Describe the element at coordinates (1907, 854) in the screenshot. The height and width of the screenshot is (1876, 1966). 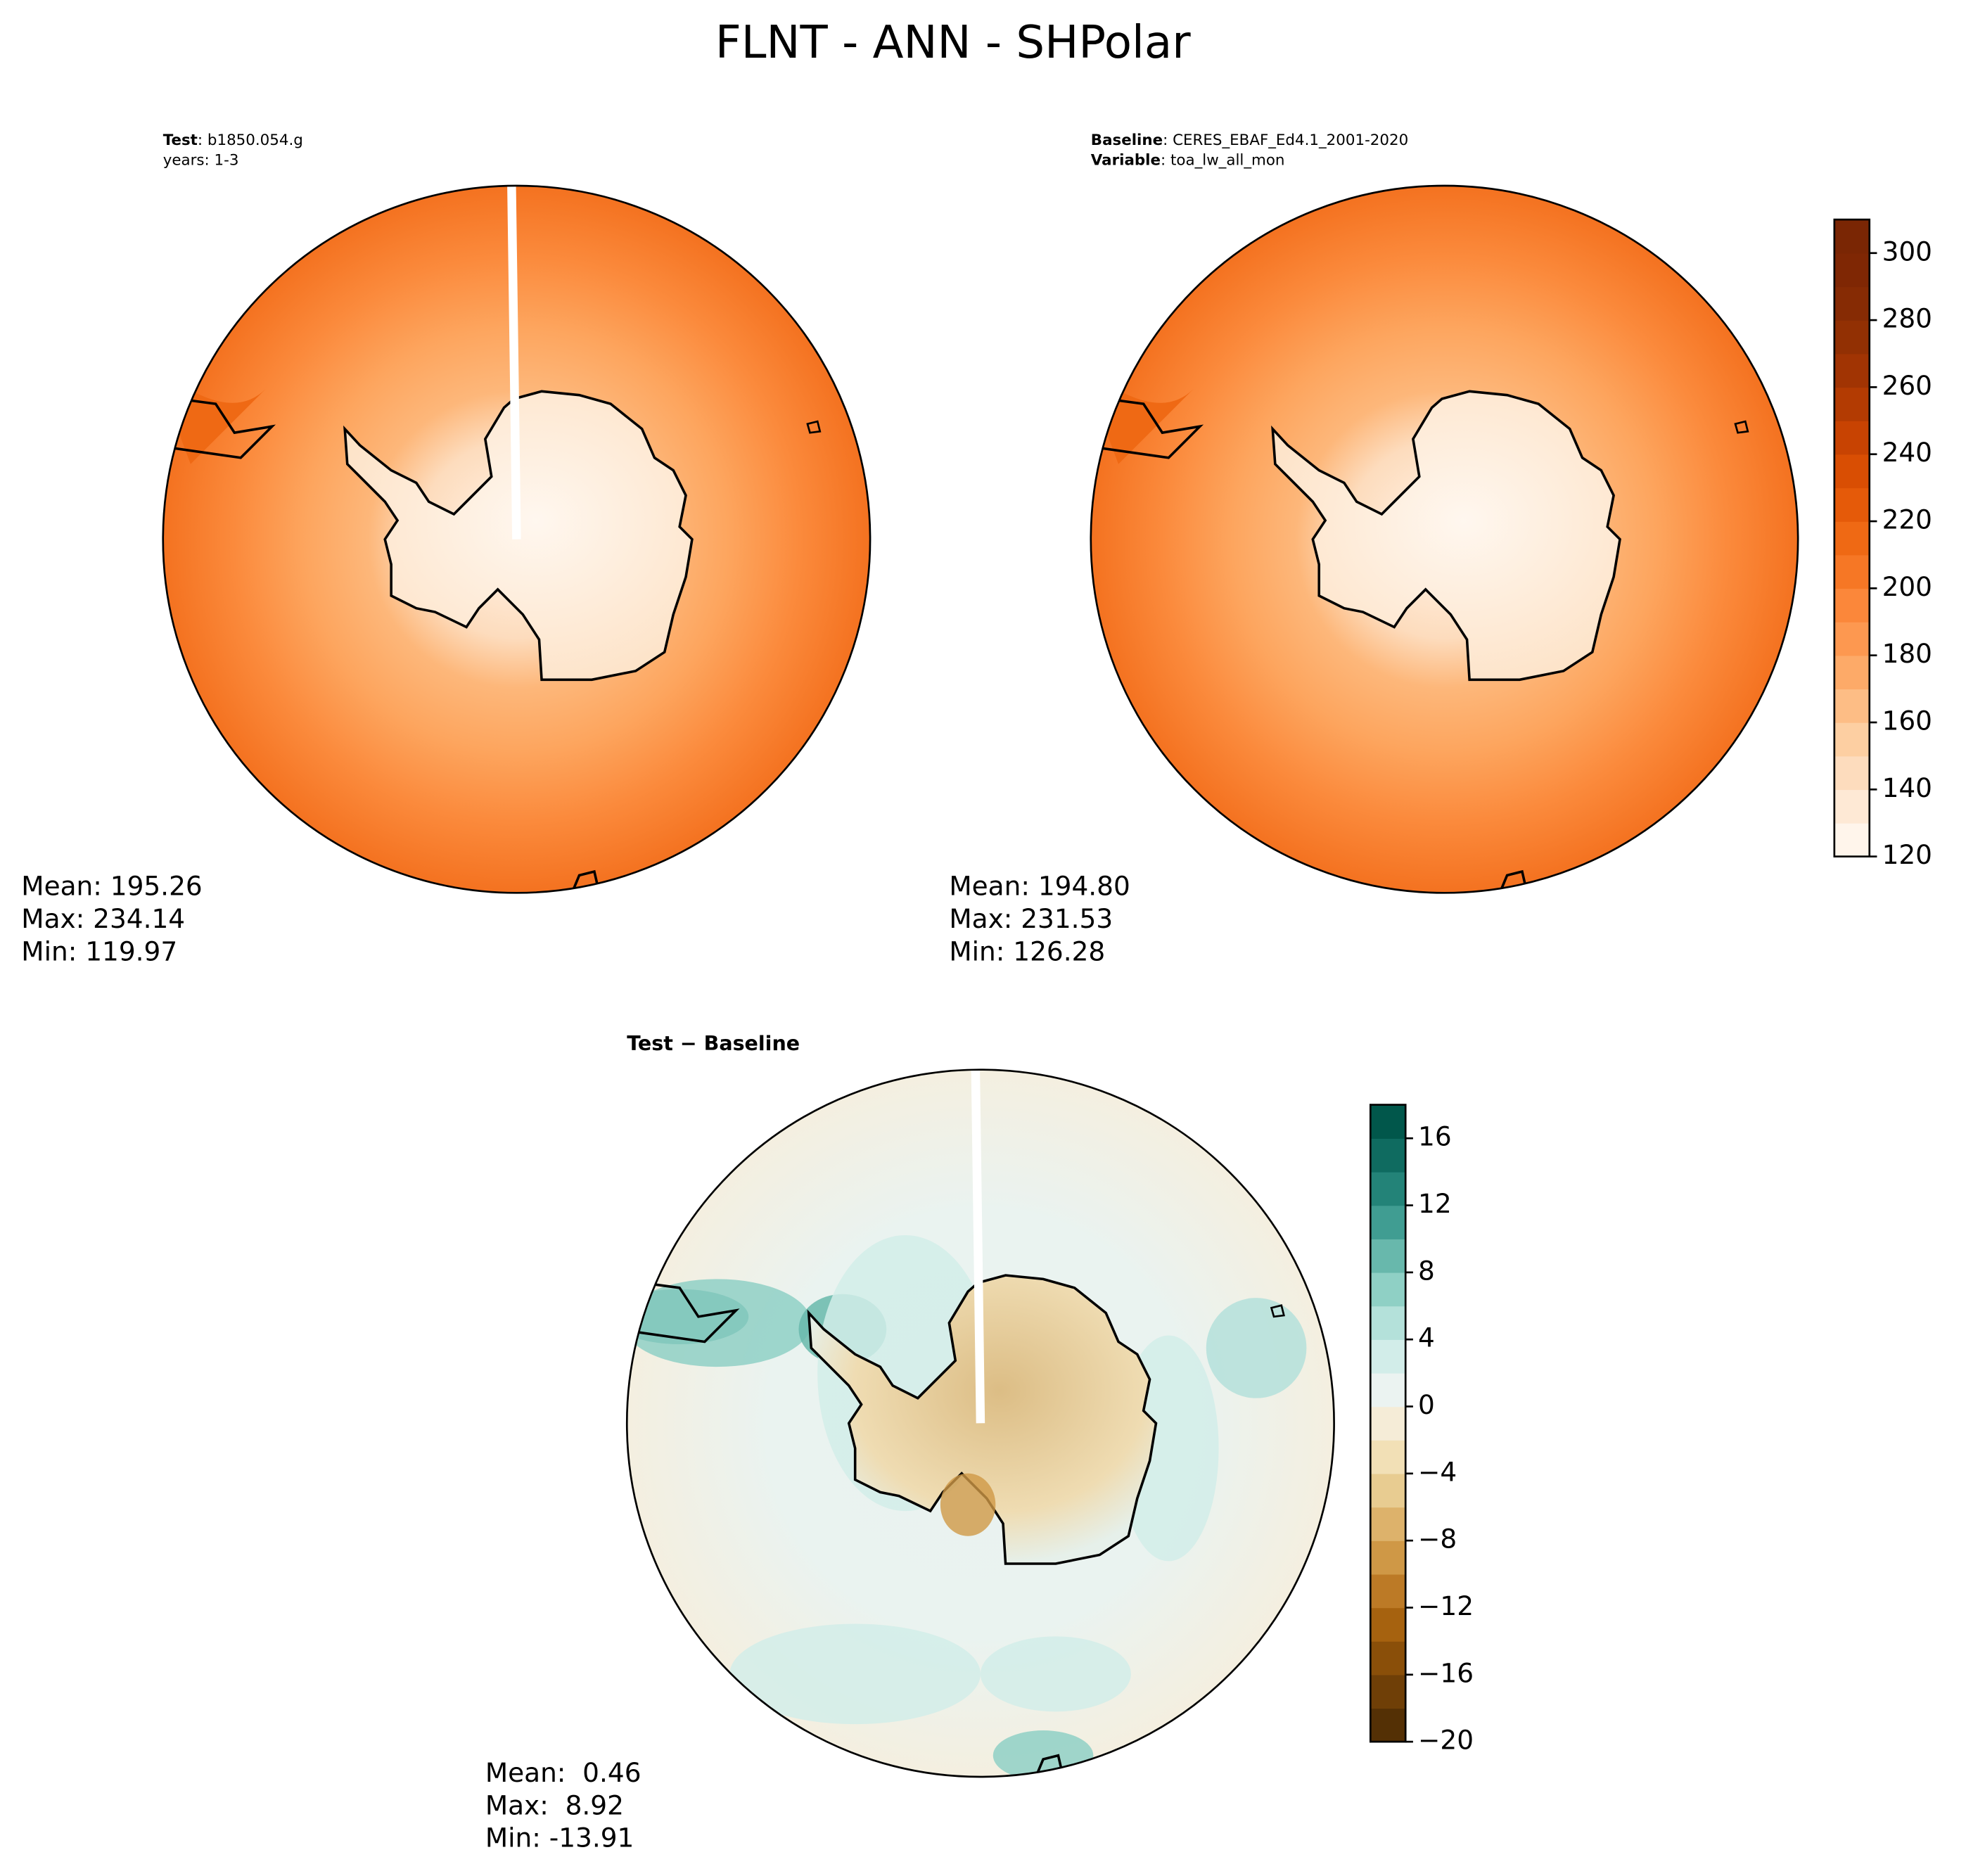
I see `colorbar-tick-label: 120` at that location.